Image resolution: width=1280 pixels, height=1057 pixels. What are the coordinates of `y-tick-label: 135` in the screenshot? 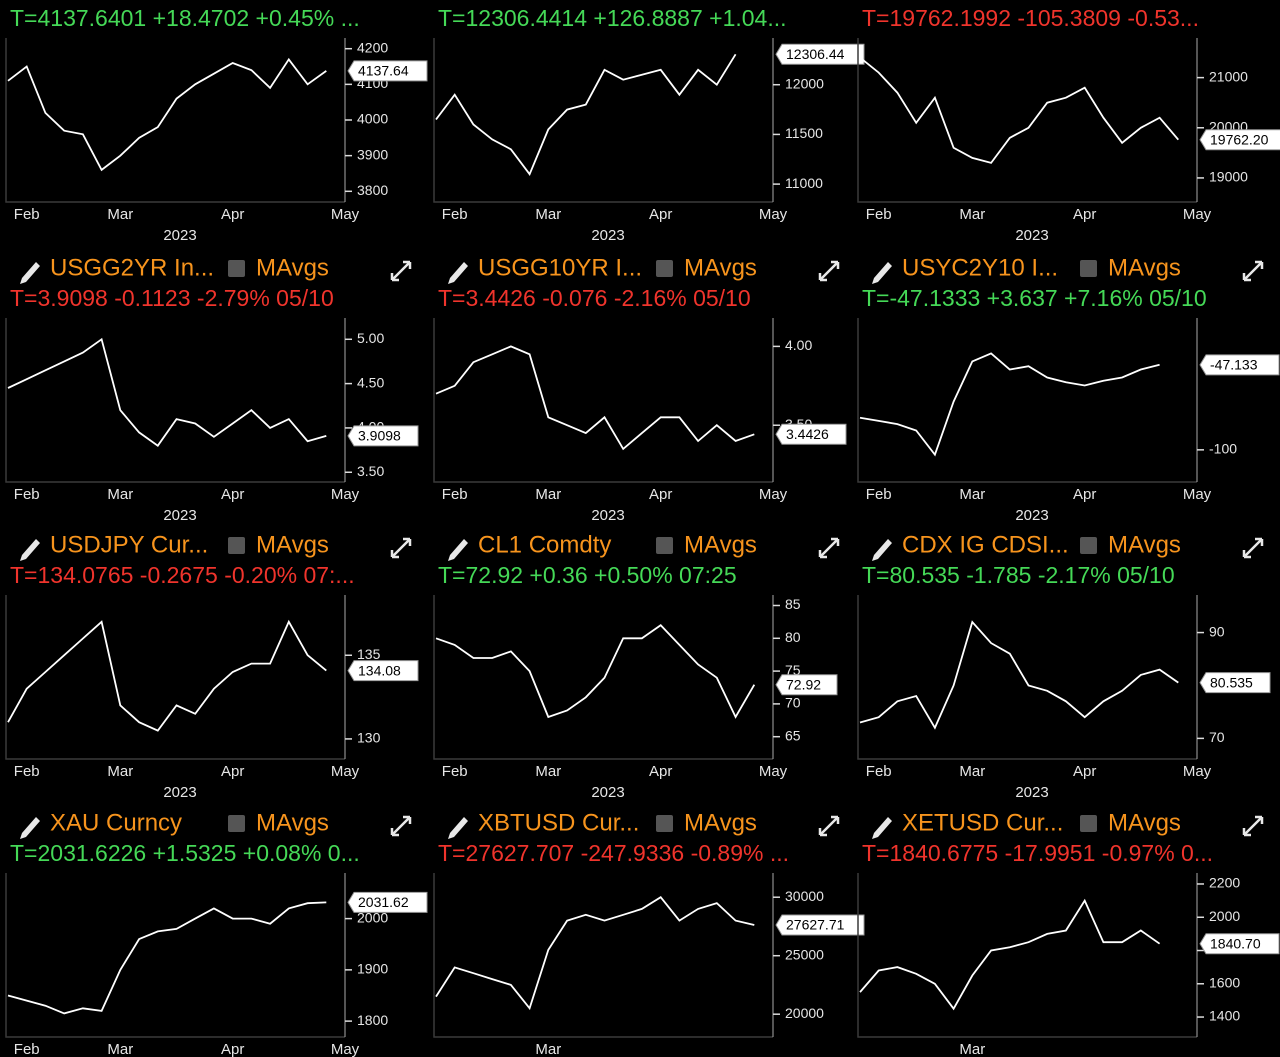 It's located at (369, 654).